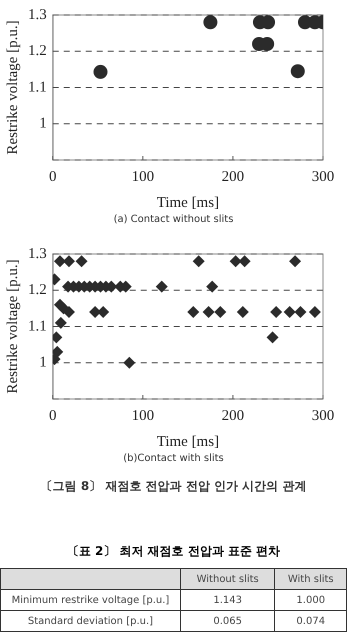 This screenshot has height=633, width=347. Describe the element at coordinates (311, 600) in the screenshot. I see `text: 1.000` at that location.